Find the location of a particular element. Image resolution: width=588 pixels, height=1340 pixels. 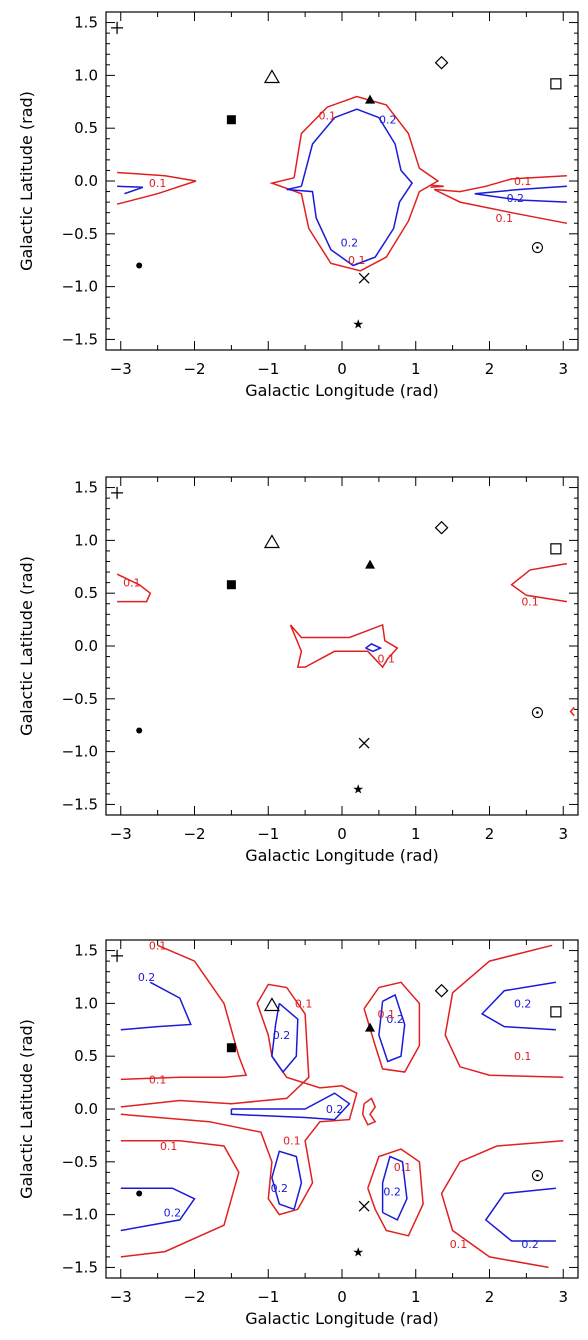

marker-diamond-open is located at coordinates (441, 527).